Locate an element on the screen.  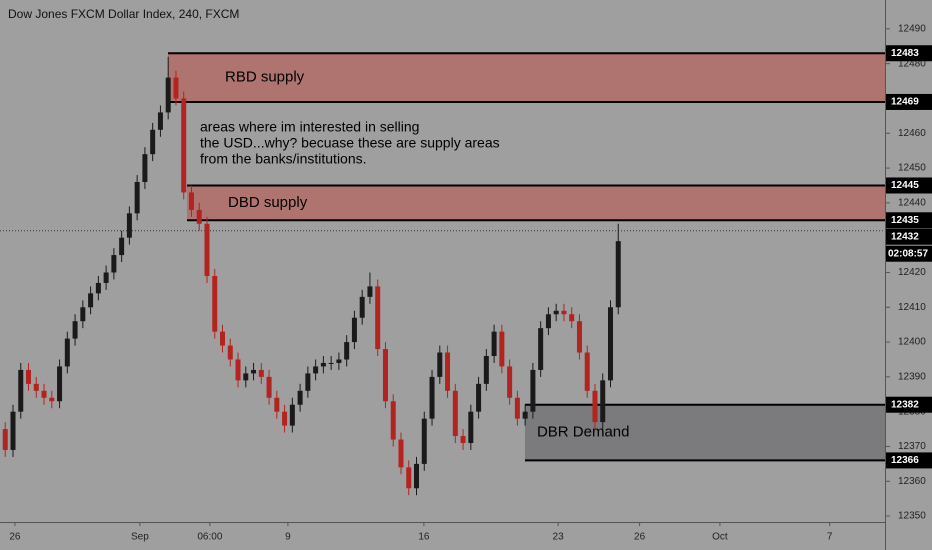
zone-price-tag: 12435 is located at coordinates (905, 220).